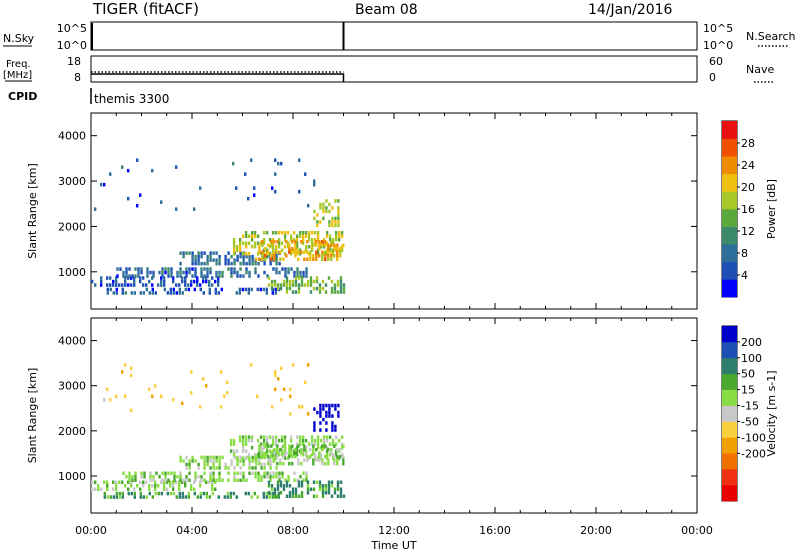 This screenshot has height=554, width=800. I want to click on time-tick-label-3: 12:00, so click(394, 530).